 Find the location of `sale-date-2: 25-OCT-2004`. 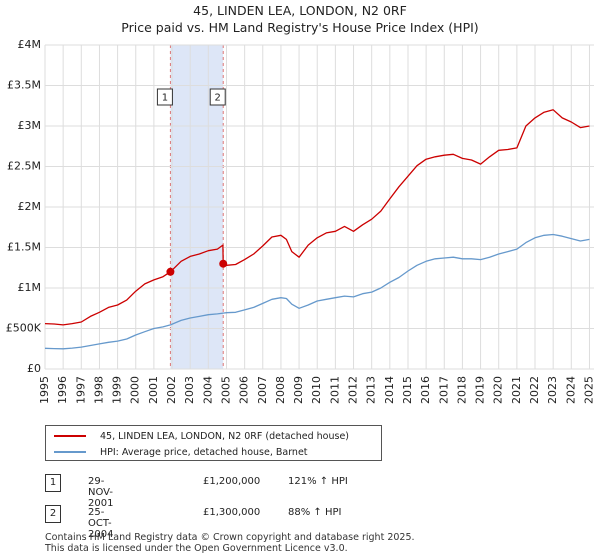

sale-date-2: 25-OCT-2004 is located at coordinates (101, 523).